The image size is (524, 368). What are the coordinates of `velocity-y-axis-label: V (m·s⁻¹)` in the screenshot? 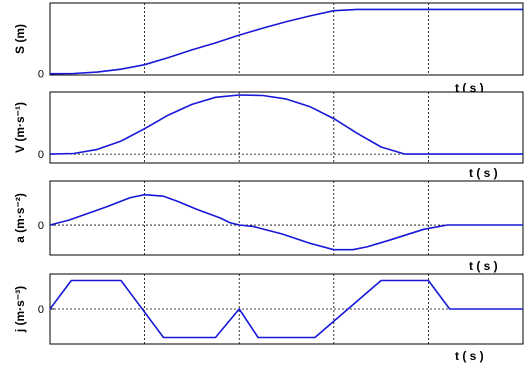 It's located at (20, 127).